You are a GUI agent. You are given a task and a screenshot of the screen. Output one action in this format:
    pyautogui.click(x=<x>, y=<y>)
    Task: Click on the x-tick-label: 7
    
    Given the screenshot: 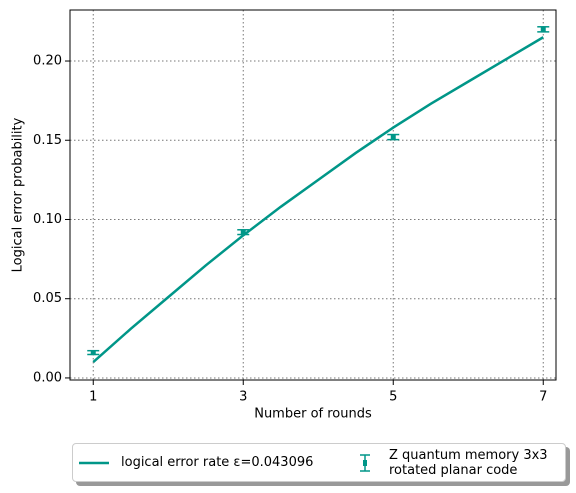 What is the action you would take?
    pyautogui.click(x=543, y=397)
    